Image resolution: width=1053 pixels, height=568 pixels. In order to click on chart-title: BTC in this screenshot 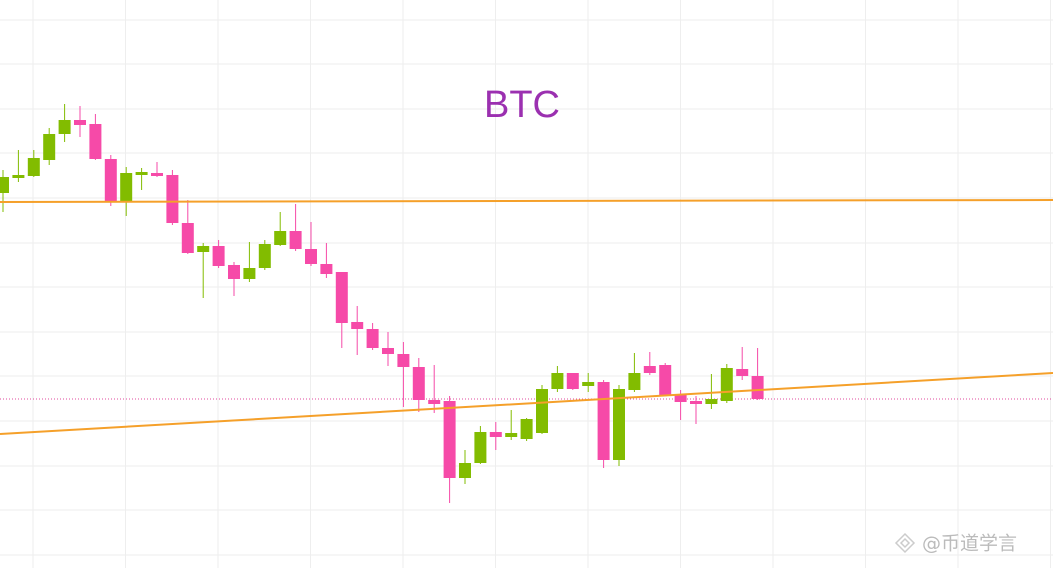, I will do `click(522, 105)`.